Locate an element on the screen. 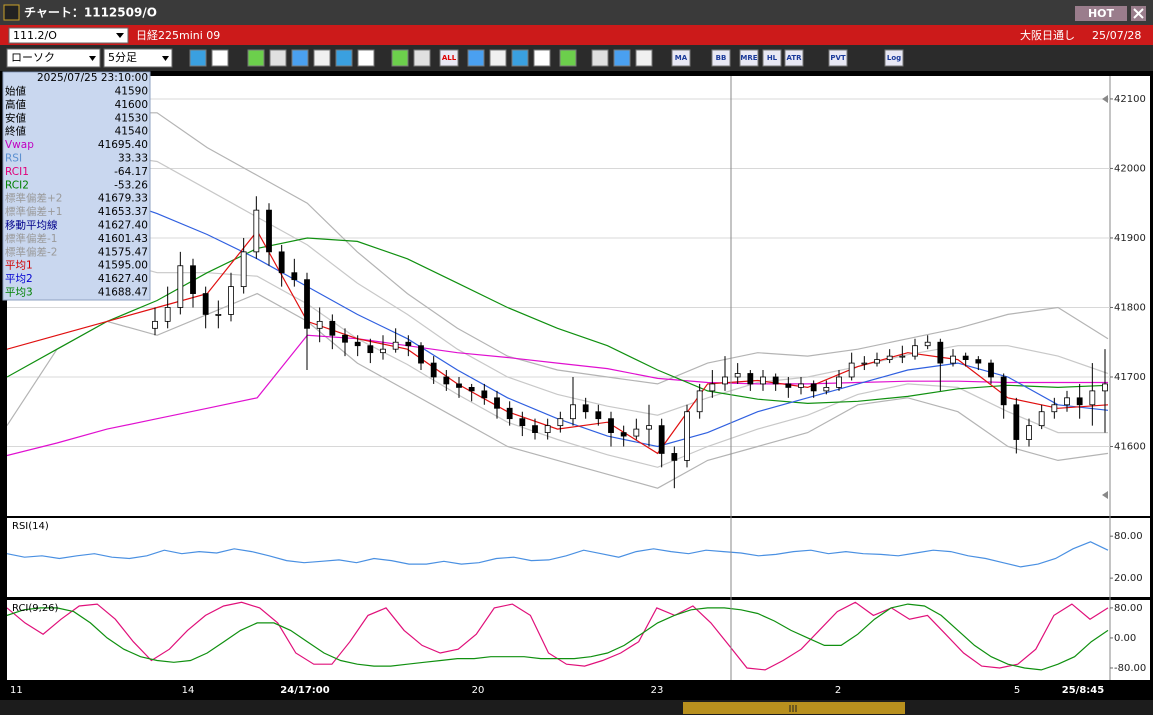  hot-button is located at coordinates (1101, 13).